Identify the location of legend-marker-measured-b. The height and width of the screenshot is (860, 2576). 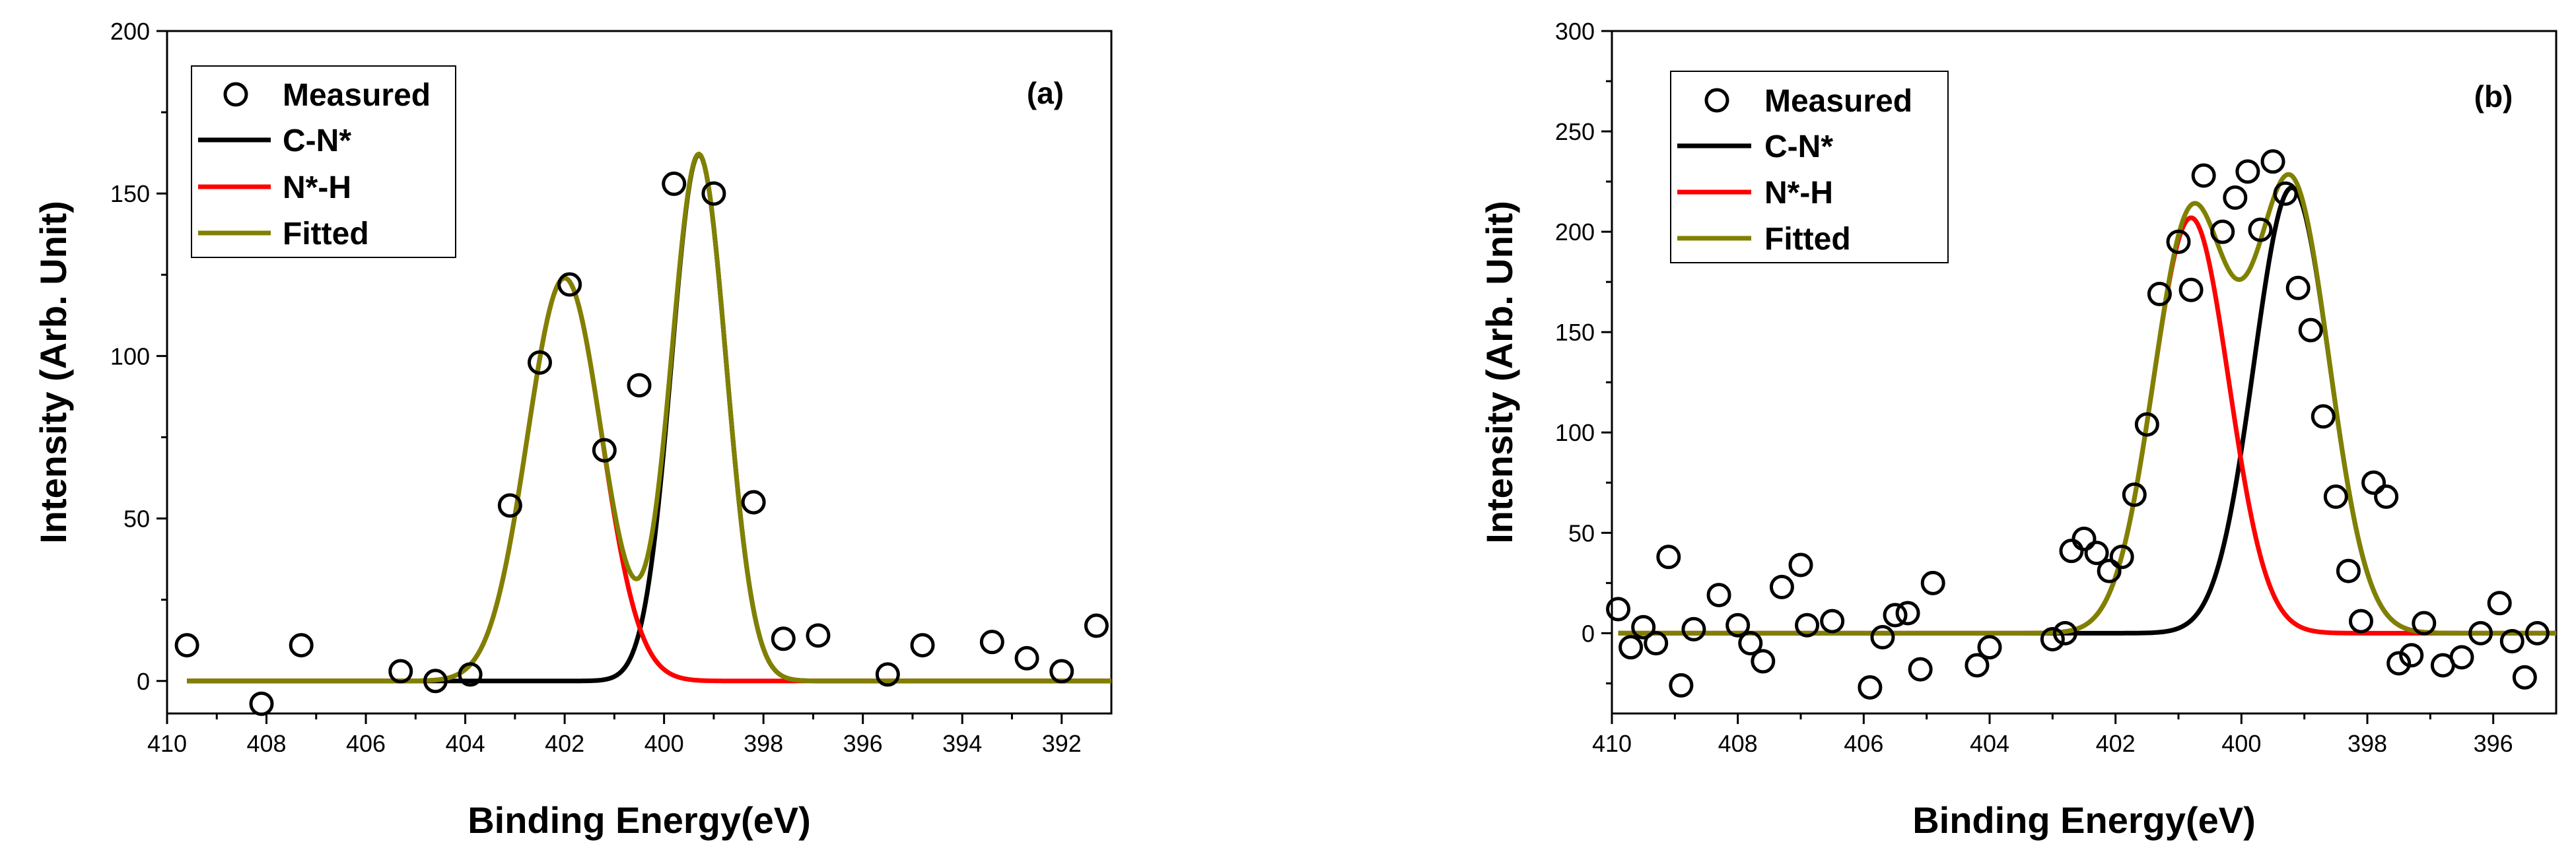
(1717, 100).